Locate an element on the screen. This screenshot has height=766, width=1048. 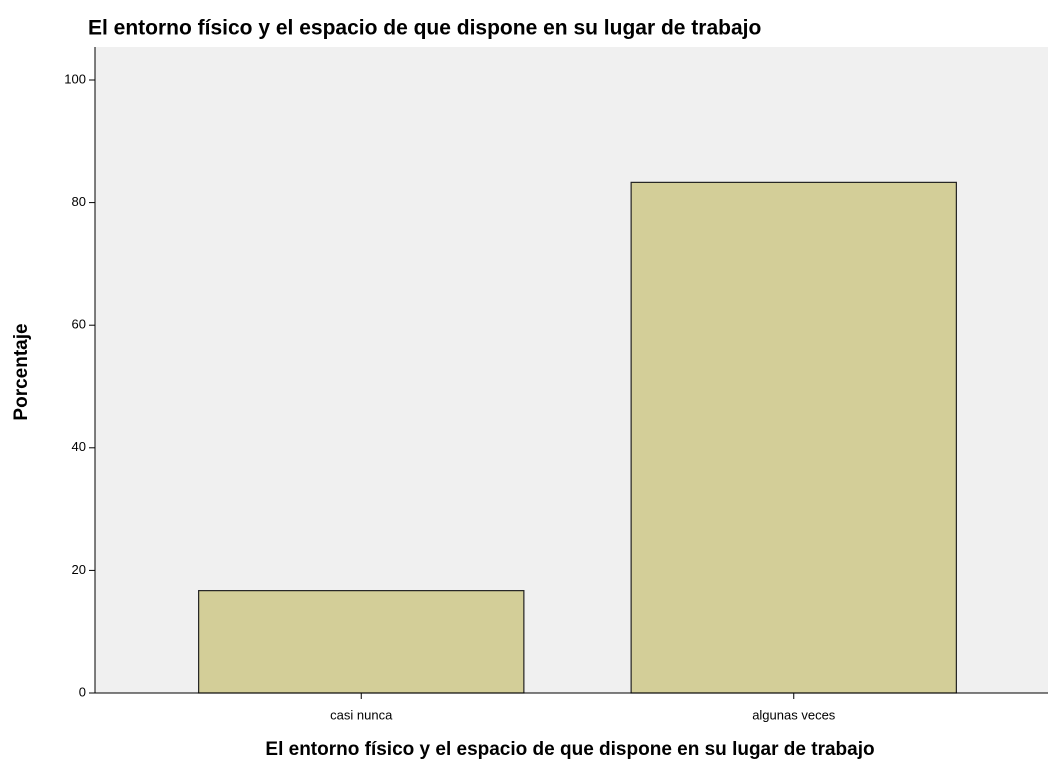
y-tick-label: 0 is located at coordinates (82, 691).